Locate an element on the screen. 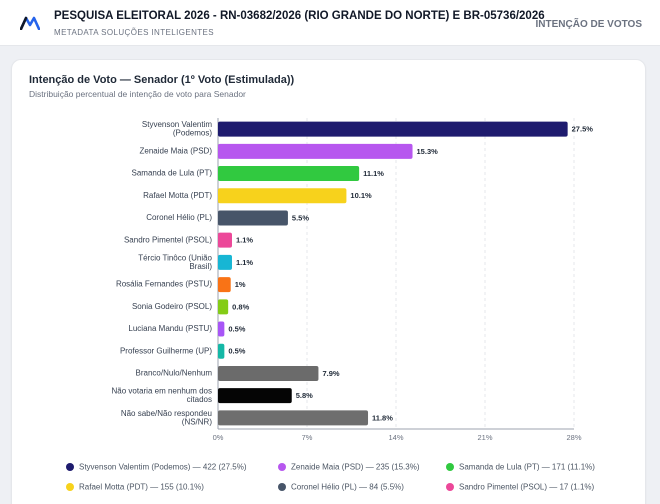 This screenshot has width=660, height=504. x-tick-label: 28% is located at coordinates (573, 437).